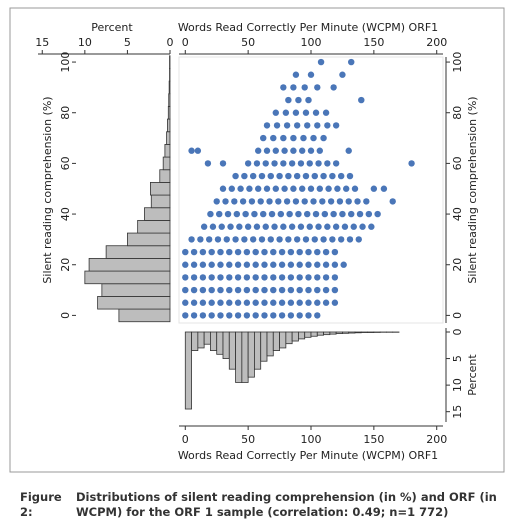 The image size is (515, 527). Describe the element at coordinates (373, 42) in the screenshot. I see `x-tick-label: 150` at that location.